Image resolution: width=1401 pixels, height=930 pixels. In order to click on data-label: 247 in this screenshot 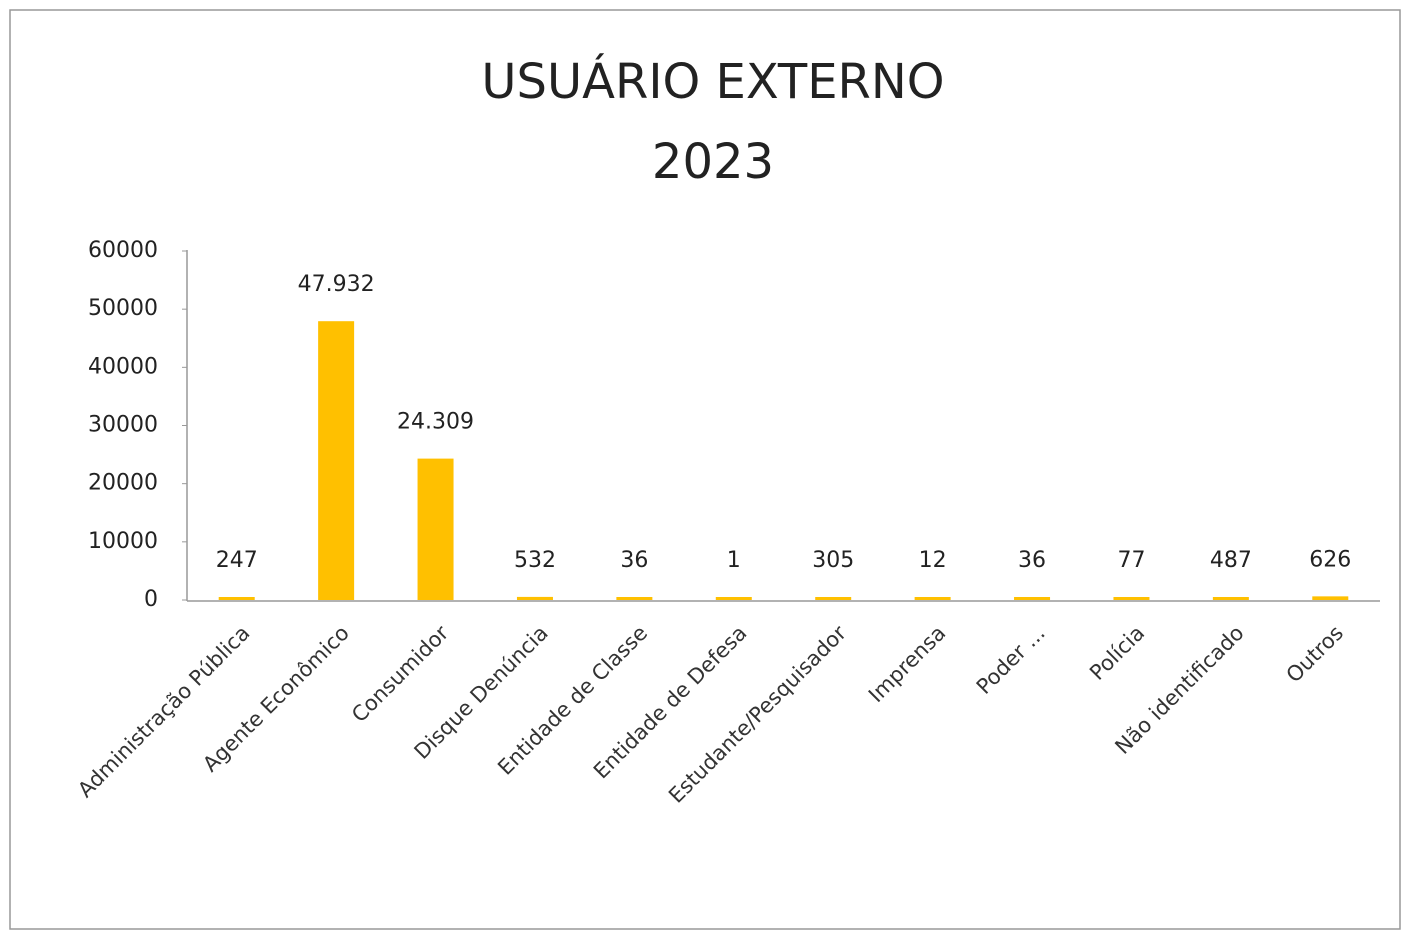, I will do `click(237, 560)`.